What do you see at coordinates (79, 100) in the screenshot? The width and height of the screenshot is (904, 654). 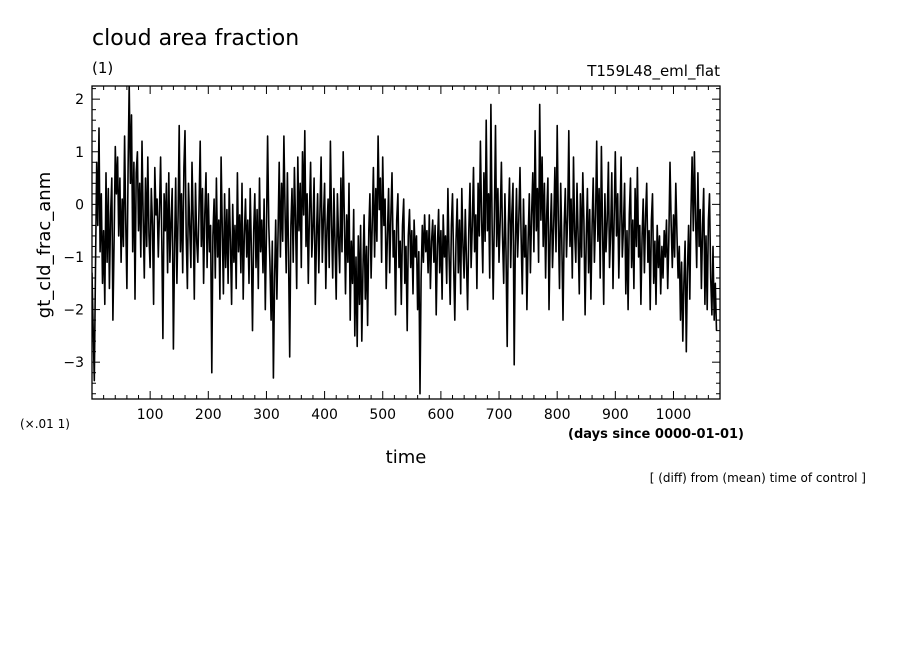 I see `y-tick-label: 2` at bounding box center [79, 100].